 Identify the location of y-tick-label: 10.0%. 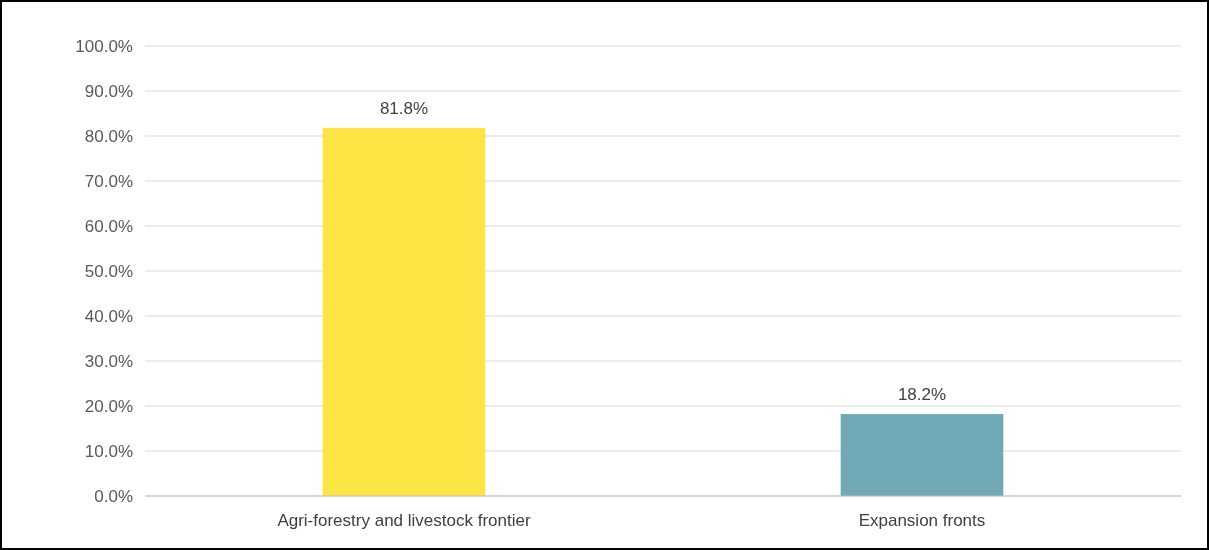
(108, 451).